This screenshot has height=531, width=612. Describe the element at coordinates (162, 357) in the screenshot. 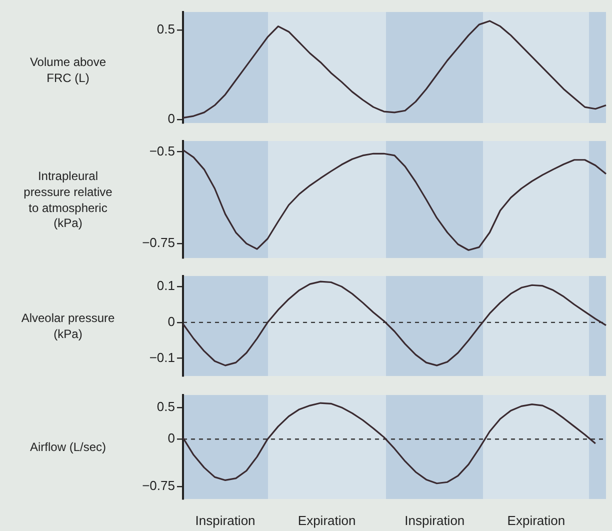

I see `y-tick-label: −0.1` at that location.